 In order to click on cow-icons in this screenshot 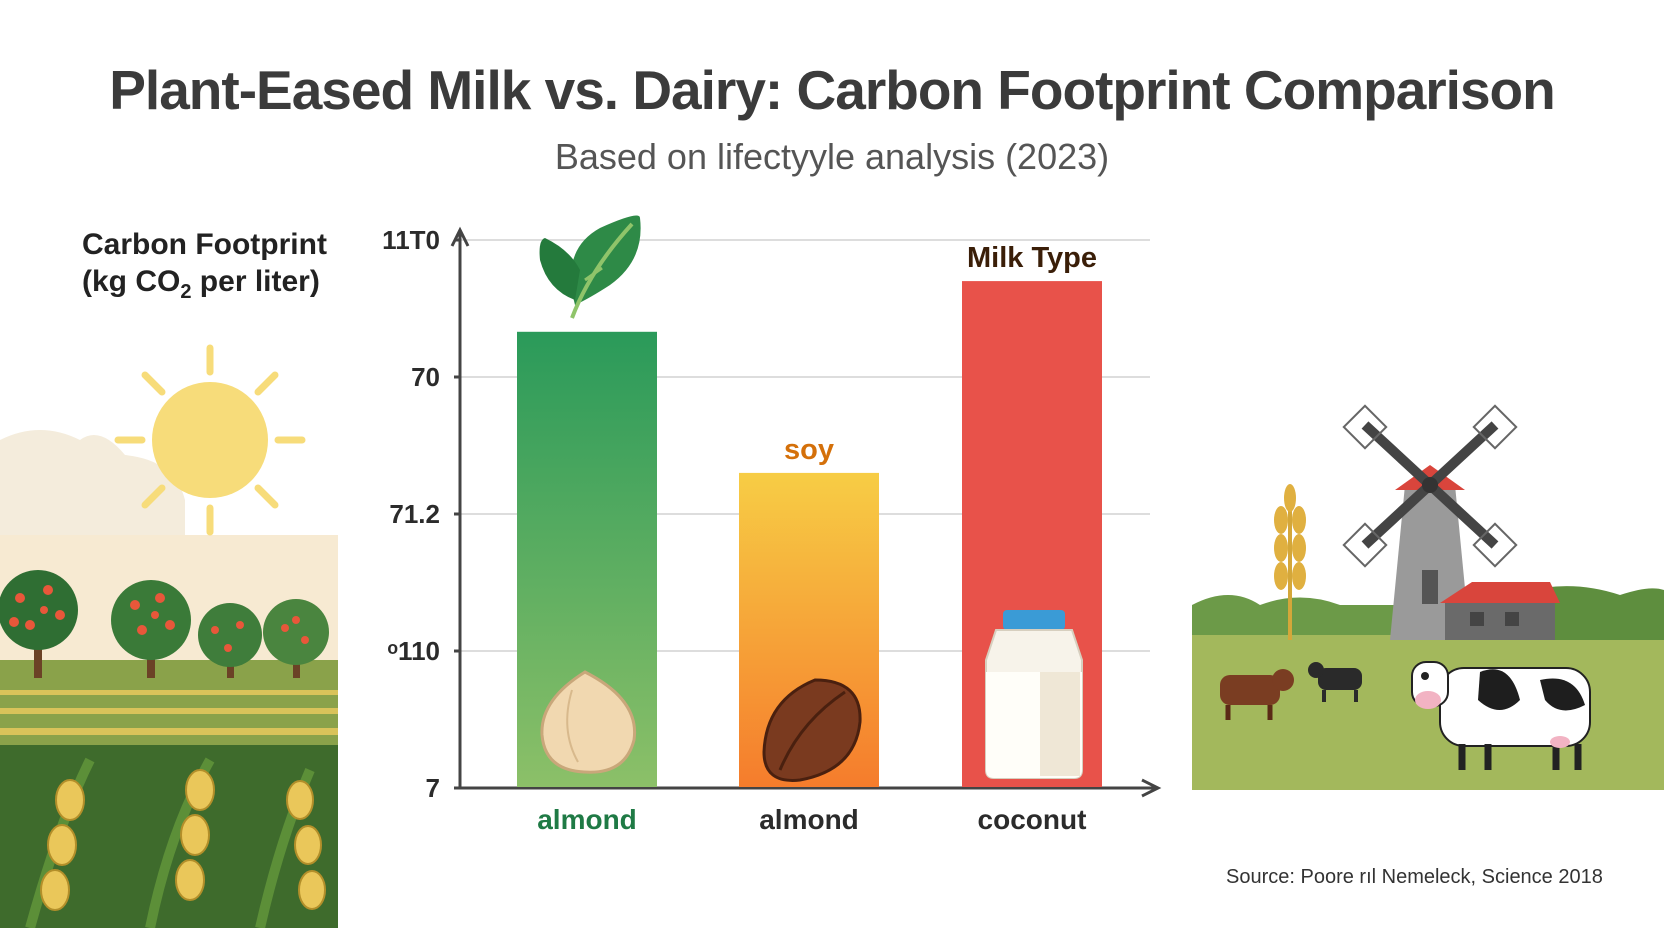, I will do `click(1405, 715)`.